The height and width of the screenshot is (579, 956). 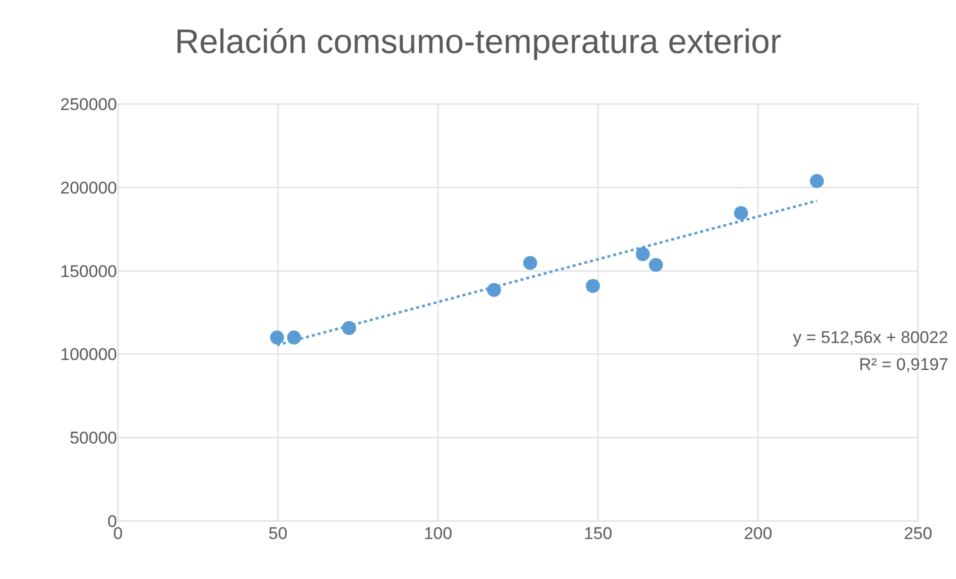 What do you see at coordinates (88, 354) in the screenshot?
I see `y-tick-label: 100000` at bounding box center [88, 354].